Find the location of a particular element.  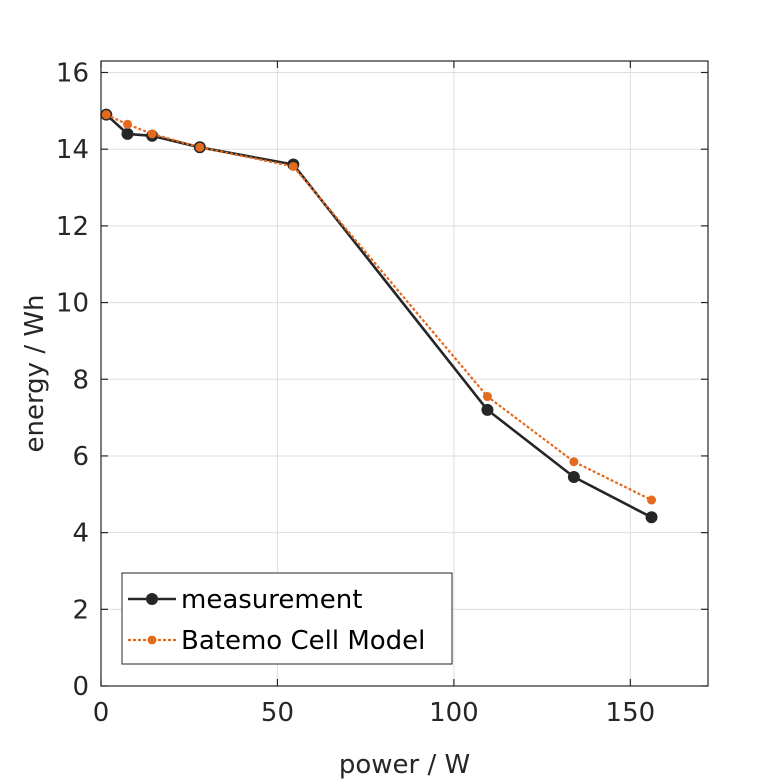

y-tick-label: 6 is located at coordinates (80, 457).